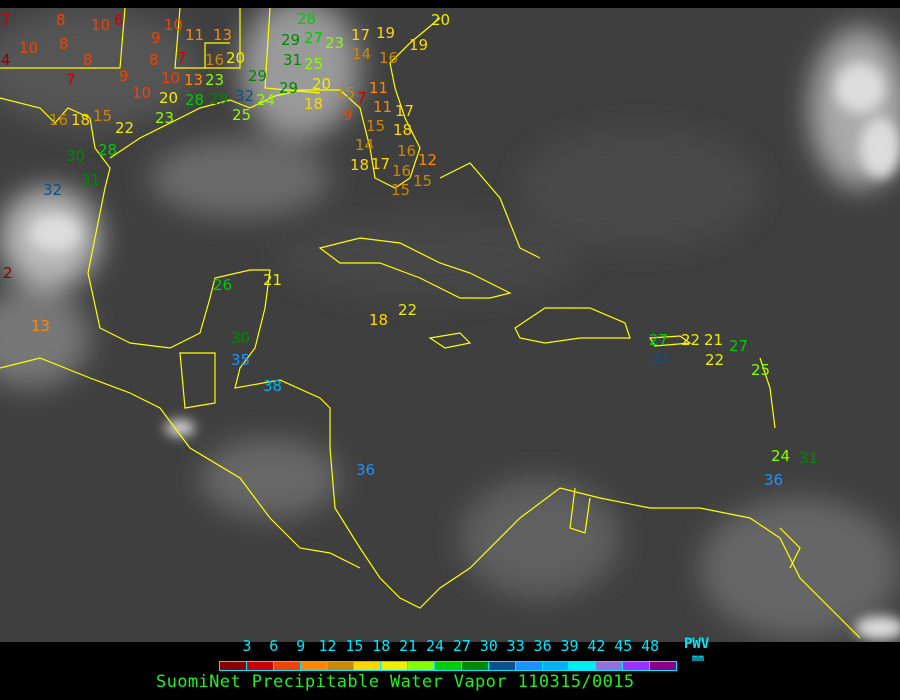 The width and height of the screenshot is (900, 700). Describe the element at coordinates (596, 646) in the screenshot. I see `legend-tick: 42` at that location.